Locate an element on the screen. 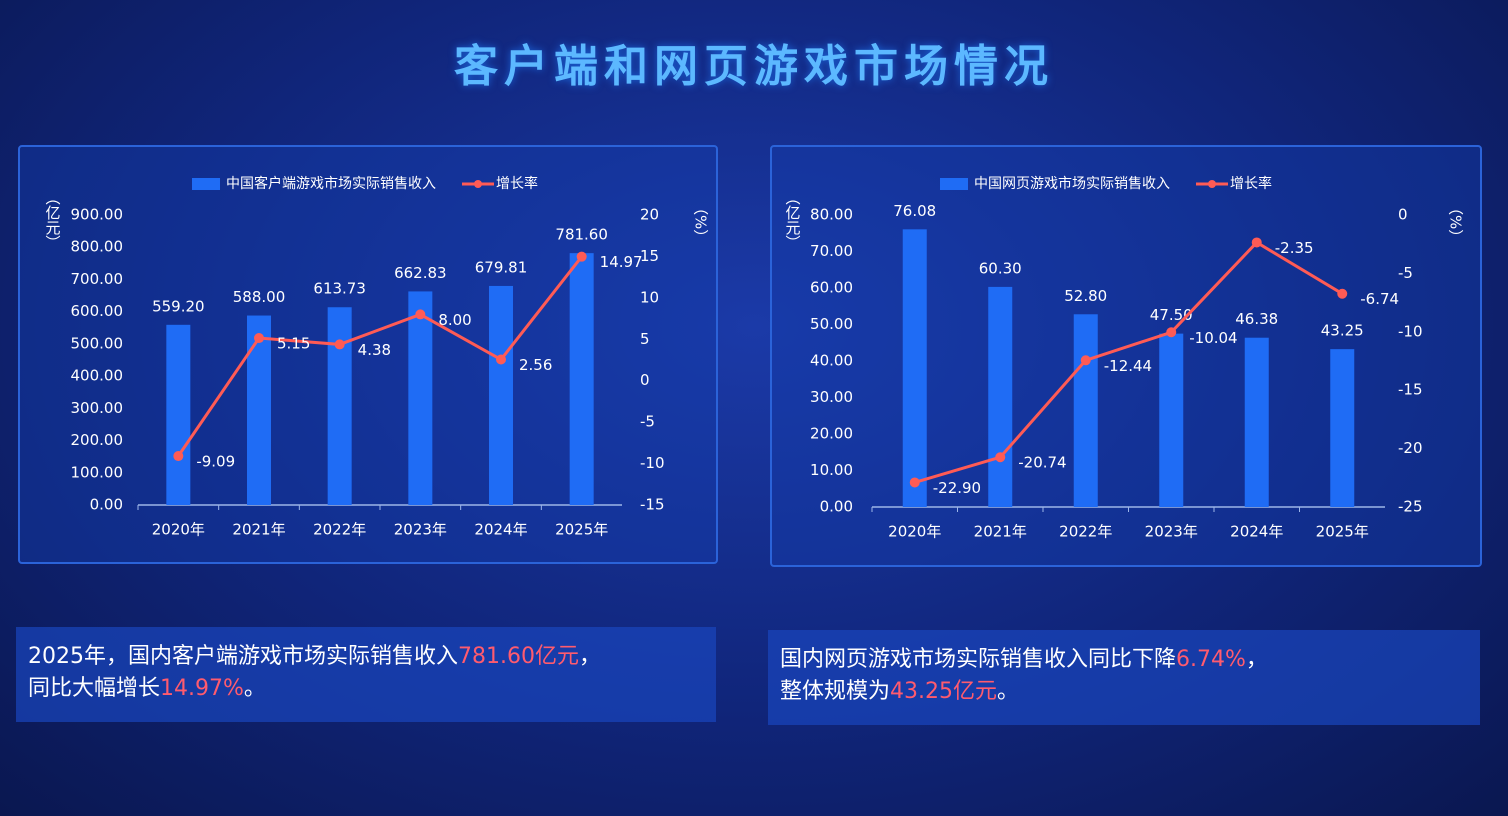  caption-text: 2025年，国内客户端游戏市场实际销售收入 is located at coordinates (243, 656).